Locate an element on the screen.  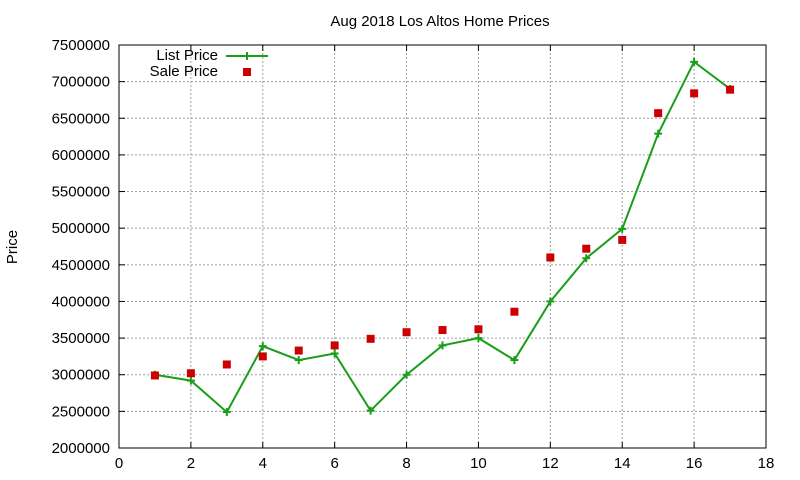
y-tick-label: 3000000 is located at coordinates (81, 375).